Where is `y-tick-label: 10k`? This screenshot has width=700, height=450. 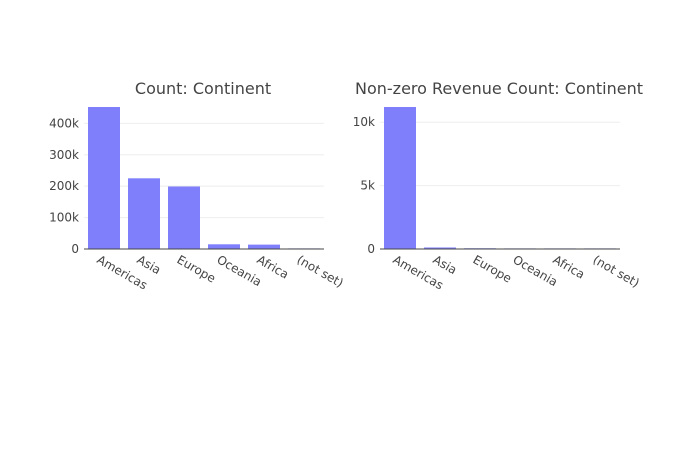 y-tick-label: 10k is located at coordinates (364, 122).